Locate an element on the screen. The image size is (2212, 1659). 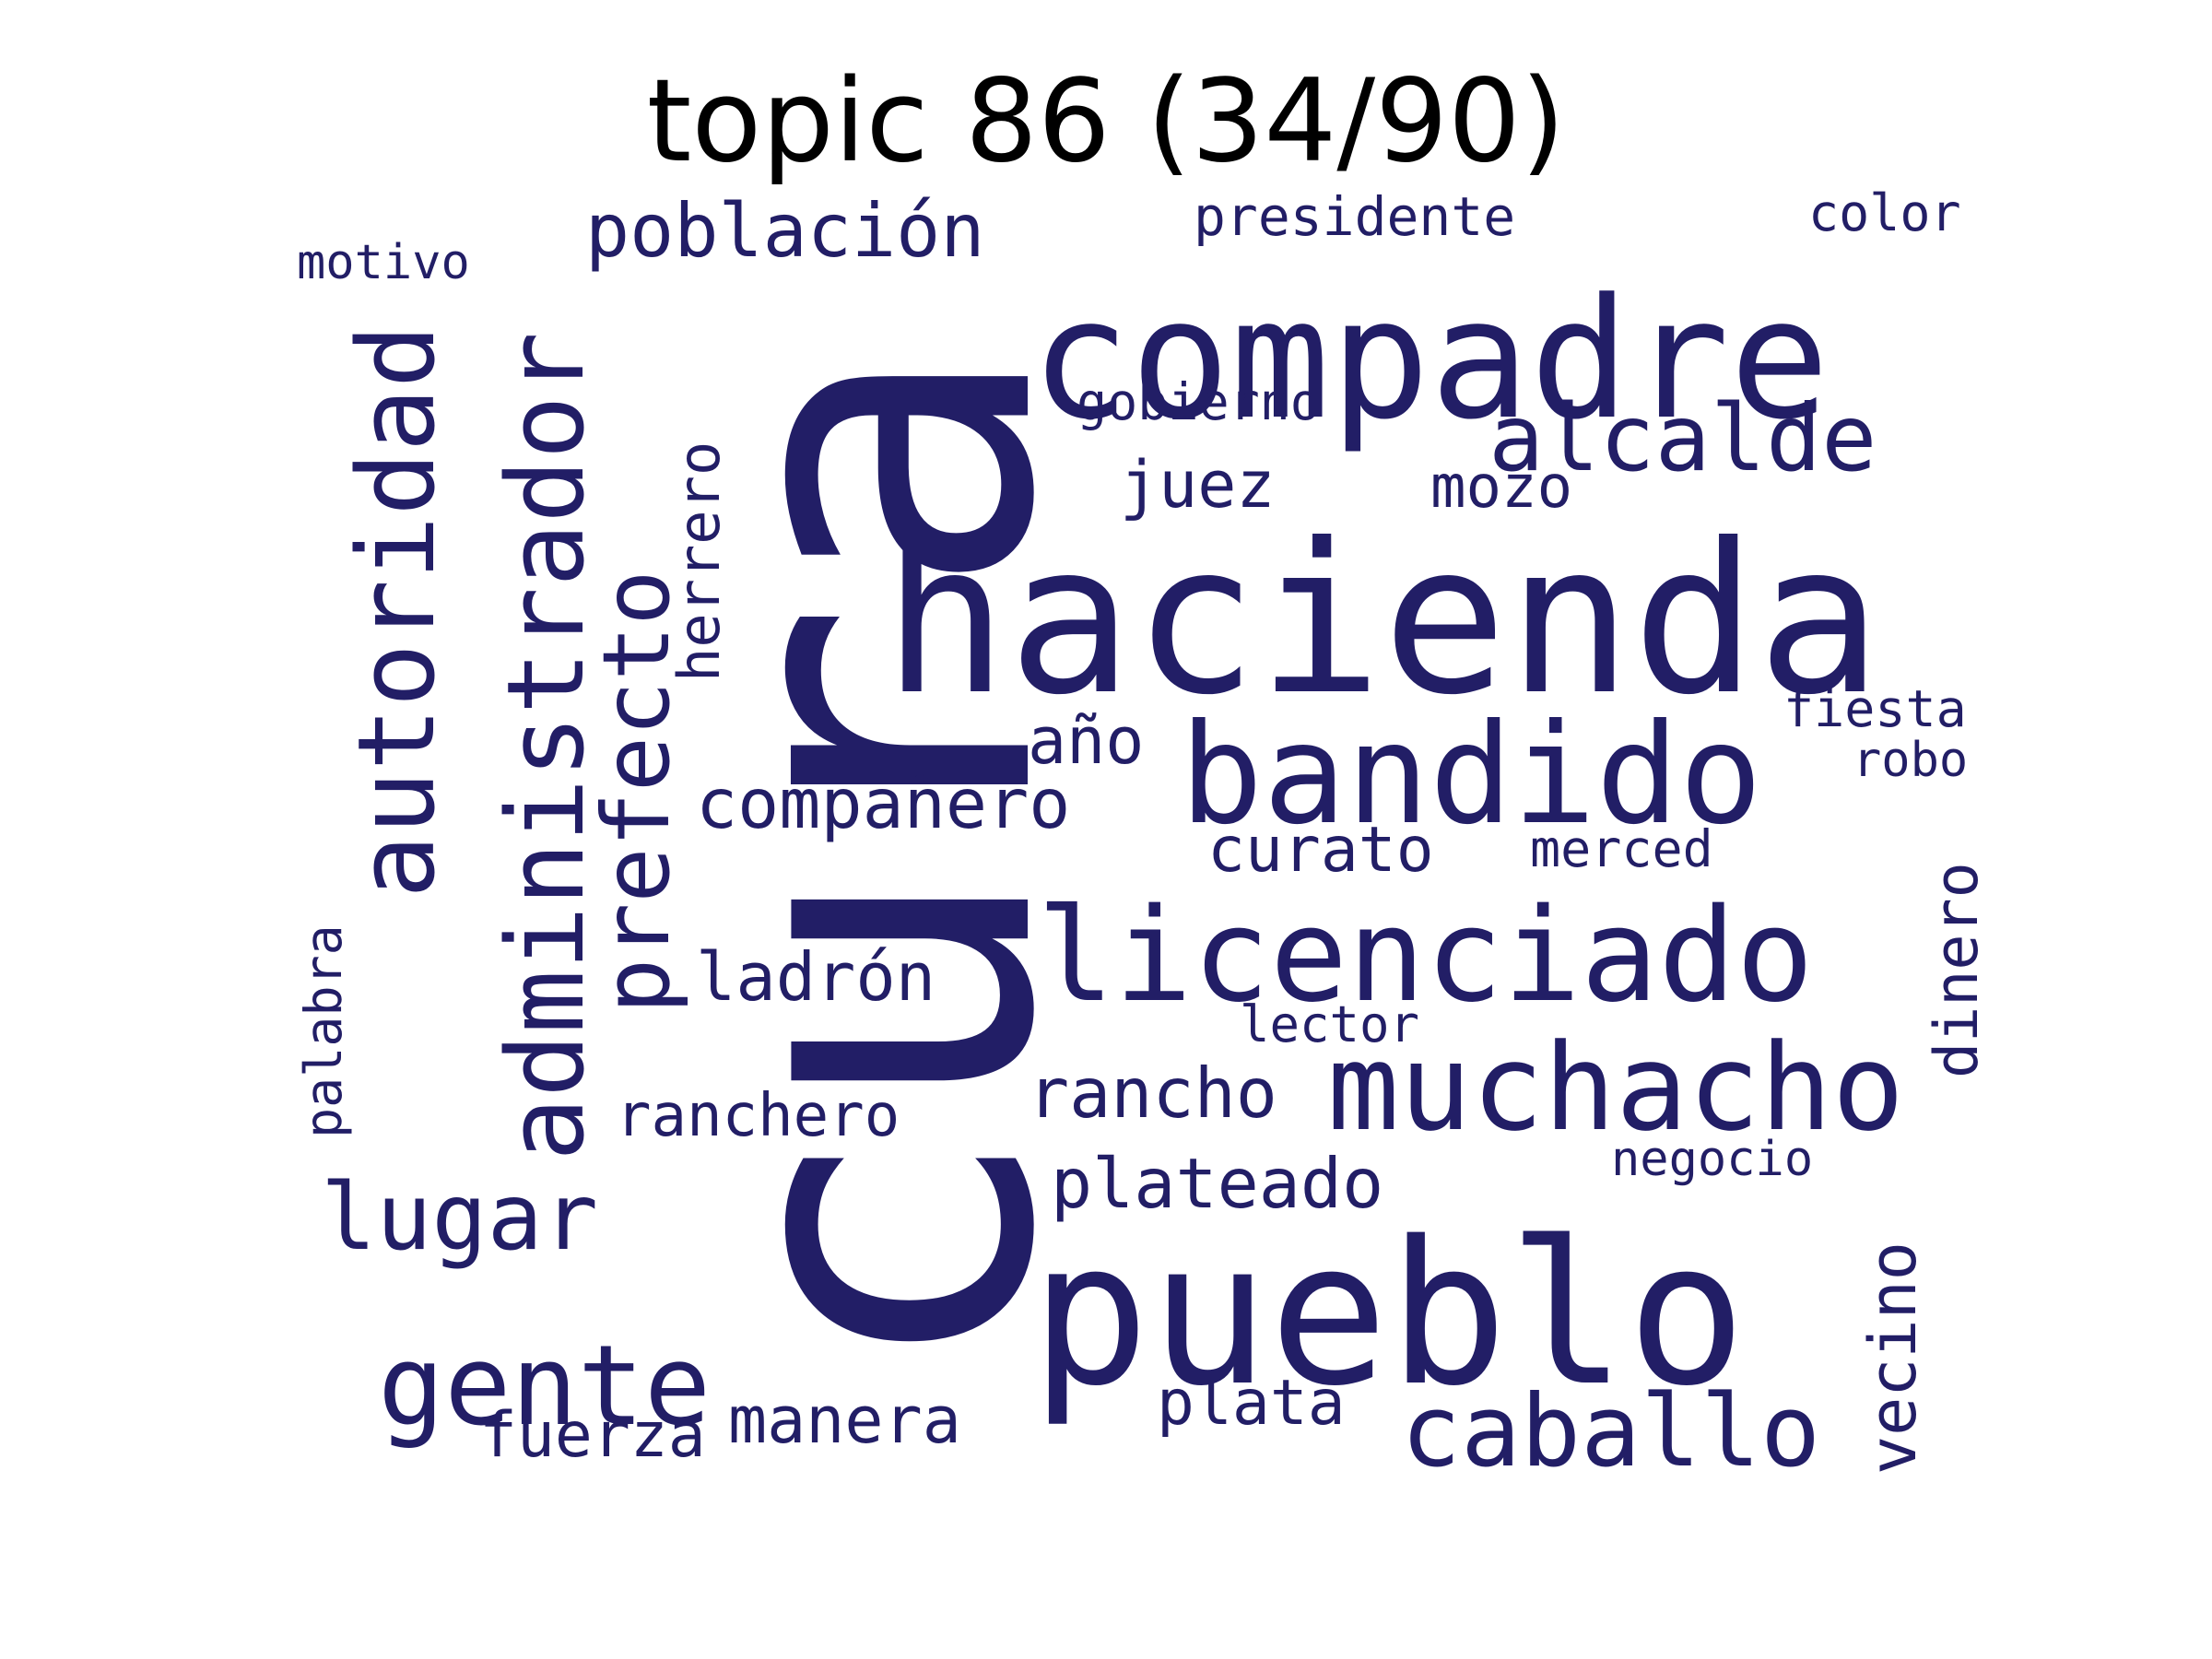
cloud-word-25: curato is located at coordinates (1320, 850).